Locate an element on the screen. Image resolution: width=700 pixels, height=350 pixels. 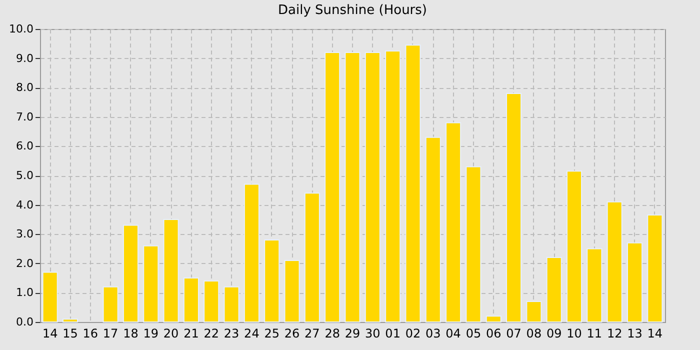
x-tick-label: 05 is located at coordinates (474, 333).